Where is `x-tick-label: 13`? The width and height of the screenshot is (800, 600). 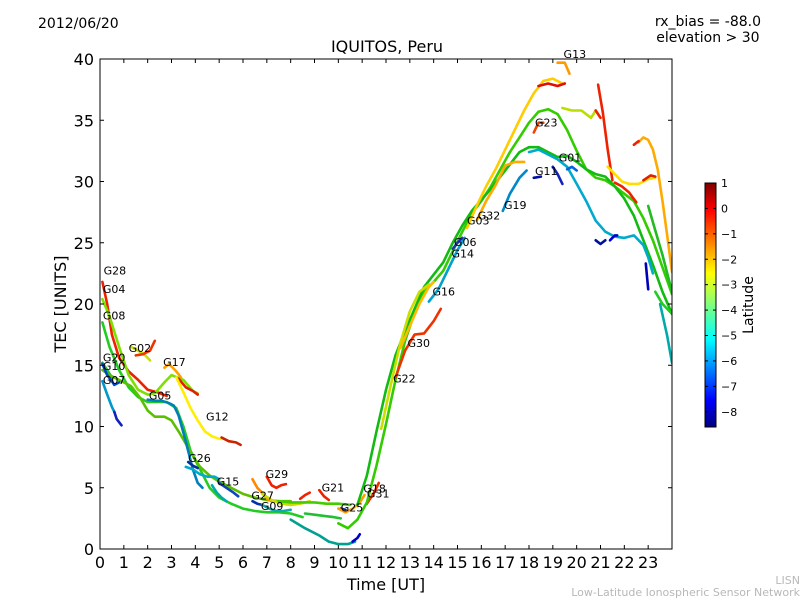
x-tick-label: 13 is located at coordinates (410, 562).